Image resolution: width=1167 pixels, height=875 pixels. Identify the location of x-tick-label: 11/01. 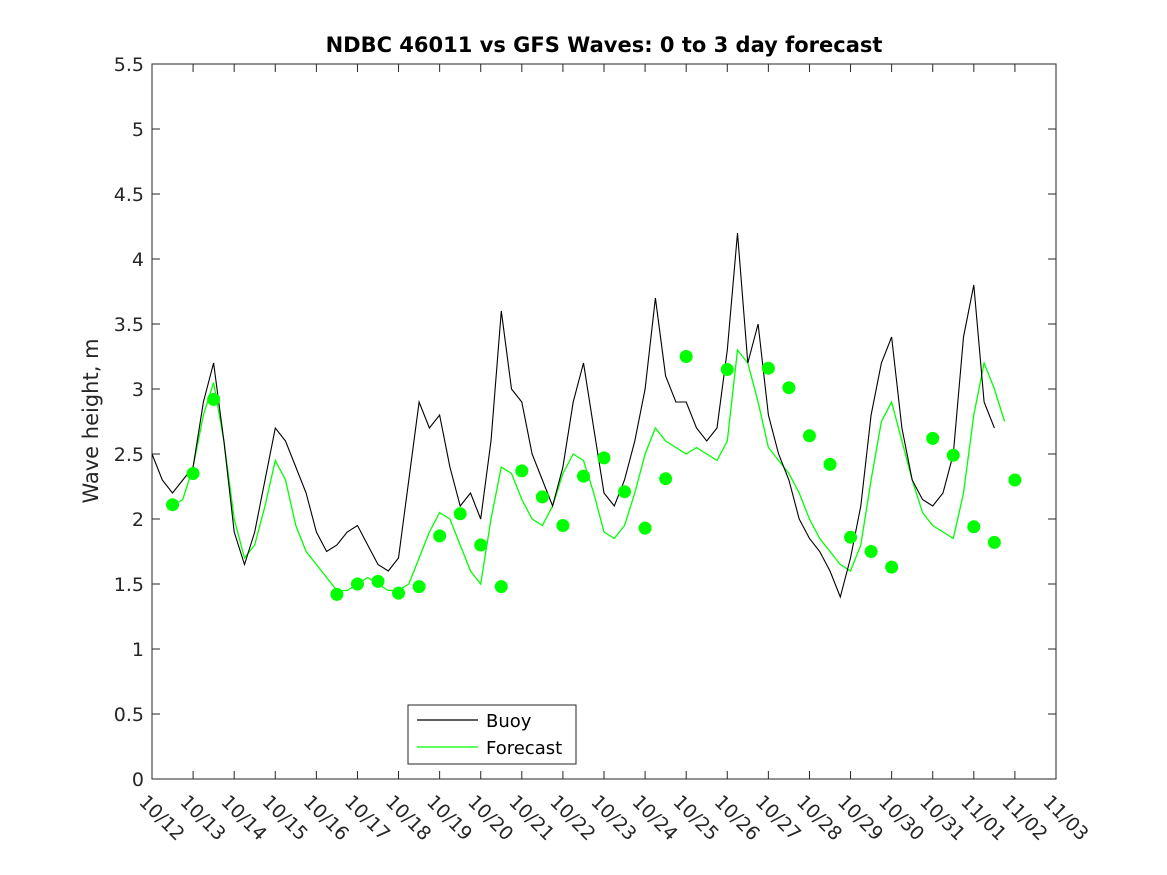
(983, 818).